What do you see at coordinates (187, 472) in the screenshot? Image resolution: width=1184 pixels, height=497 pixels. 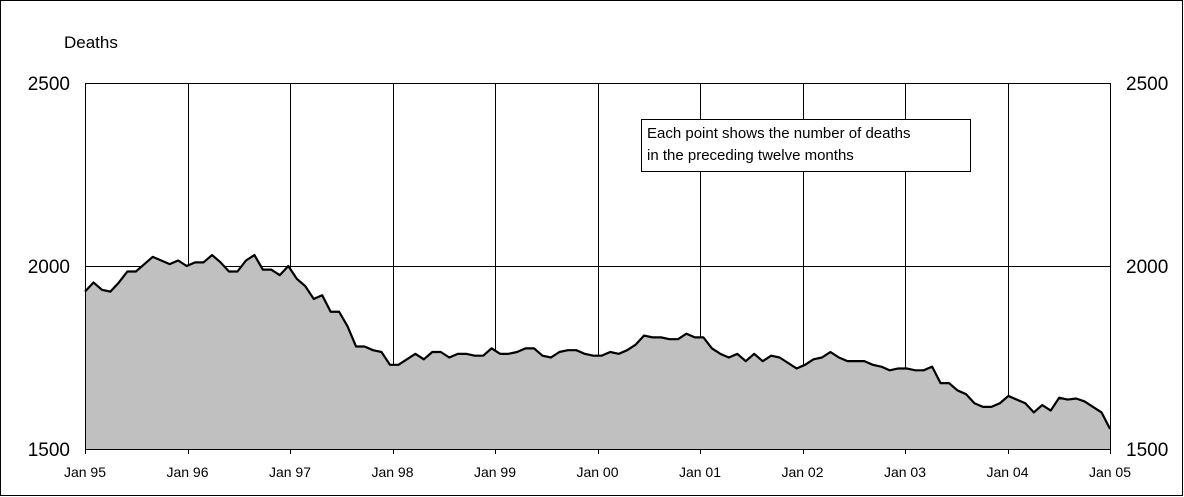 I see `x-tick-label: Jan 96` at bounding box center [187, 472].